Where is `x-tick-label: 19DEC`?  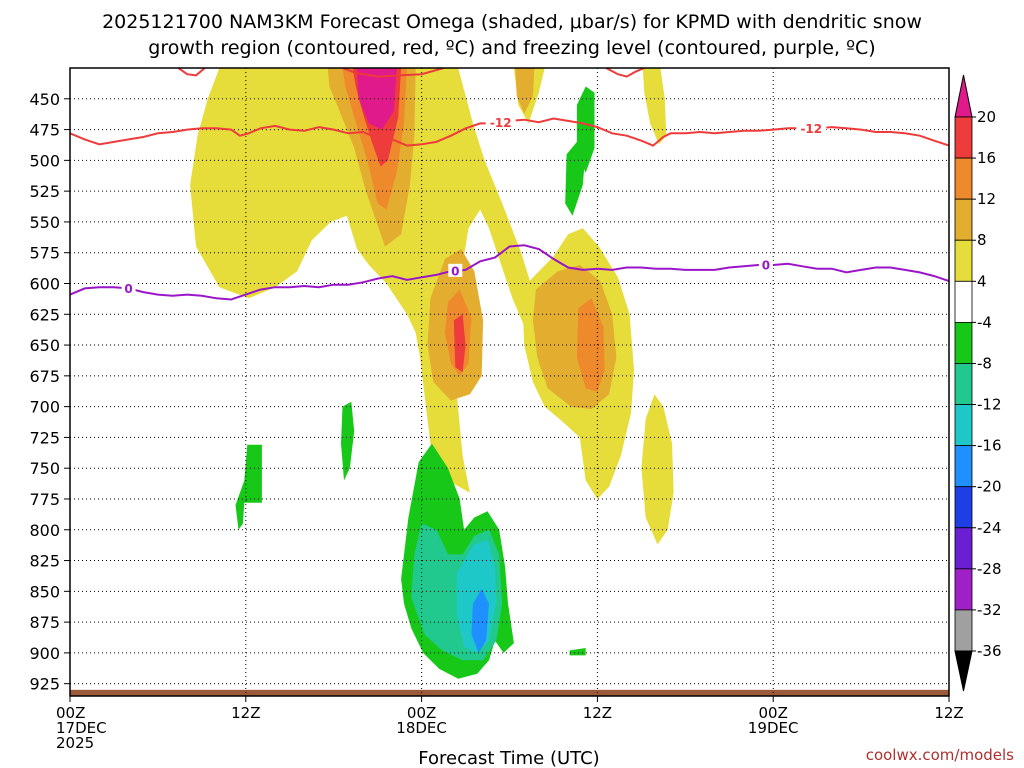
x-tick-label: 19DEC is located at coordinates (773, 728).